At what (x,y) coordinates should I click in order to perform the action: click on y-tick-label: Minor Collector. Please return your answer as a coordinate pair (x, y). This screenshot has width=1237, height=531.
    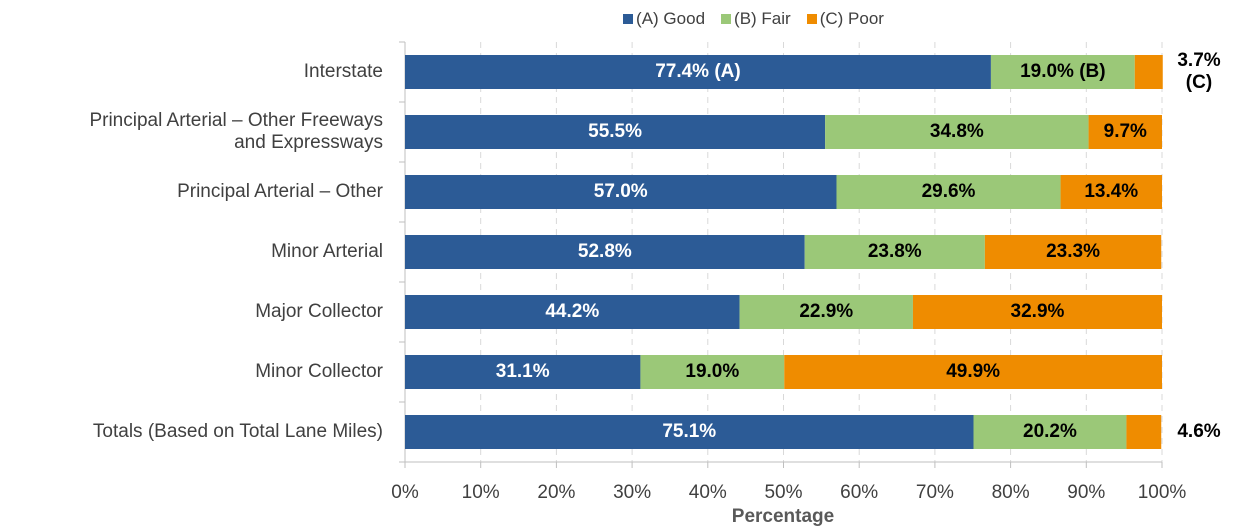
    Looking at the image, I should click on (319, 371).